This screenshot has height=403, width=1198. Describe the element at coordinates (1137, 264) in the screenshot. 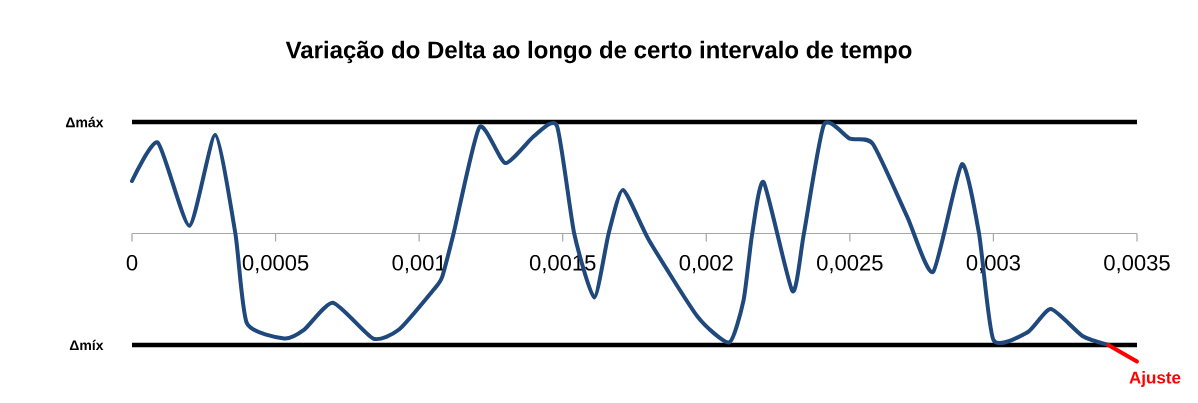

I see `x-tick-label: 0,0035` at that location.